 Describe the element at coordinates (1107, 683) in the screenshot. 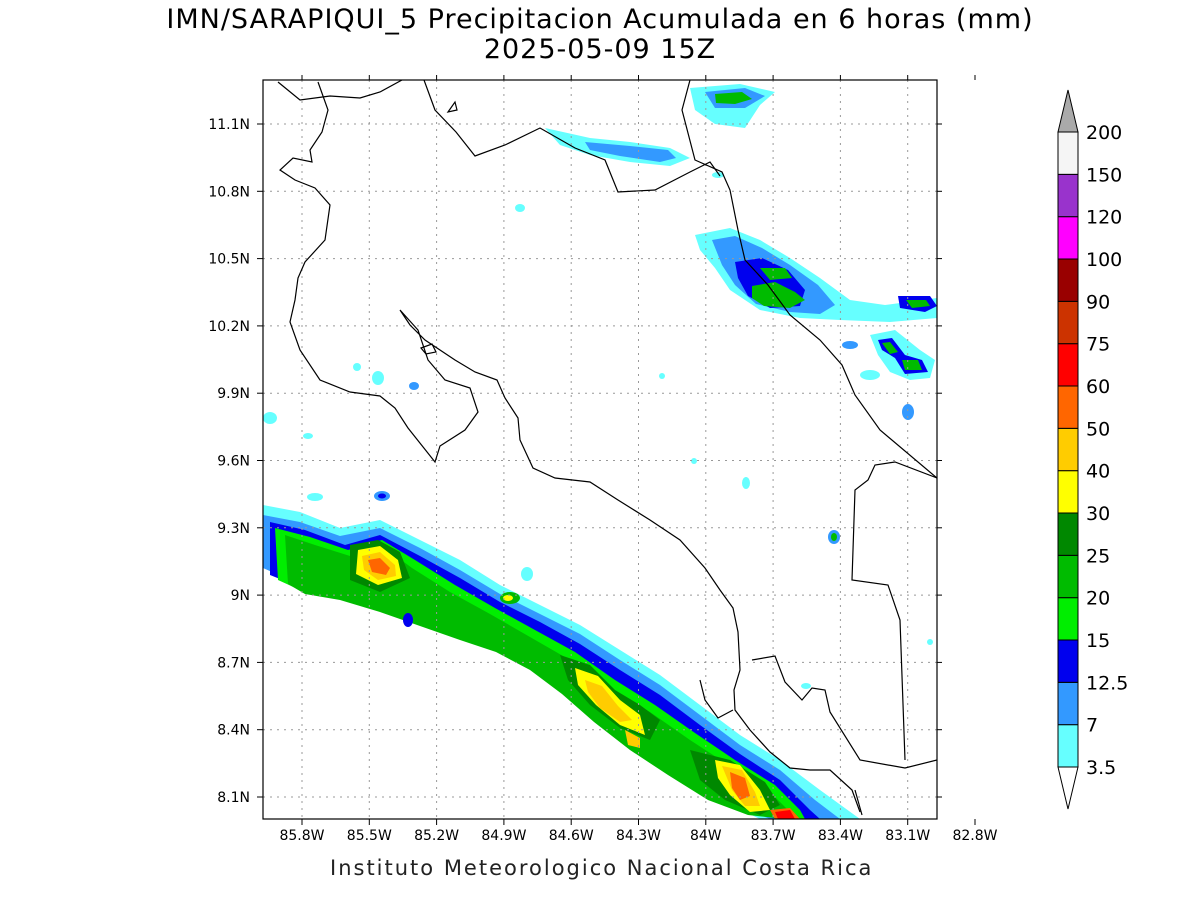

I see `colorbar-label: 12.5` at that location.